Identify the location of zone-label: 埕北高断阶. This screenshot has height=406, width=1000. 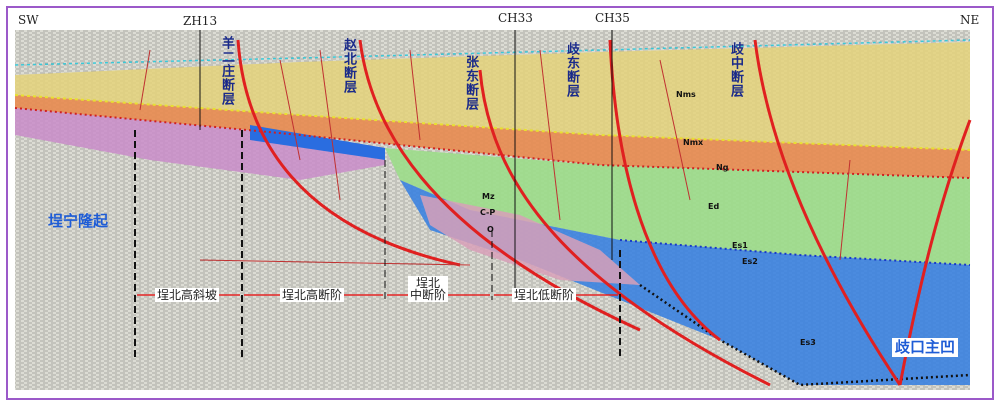
(312, 295).